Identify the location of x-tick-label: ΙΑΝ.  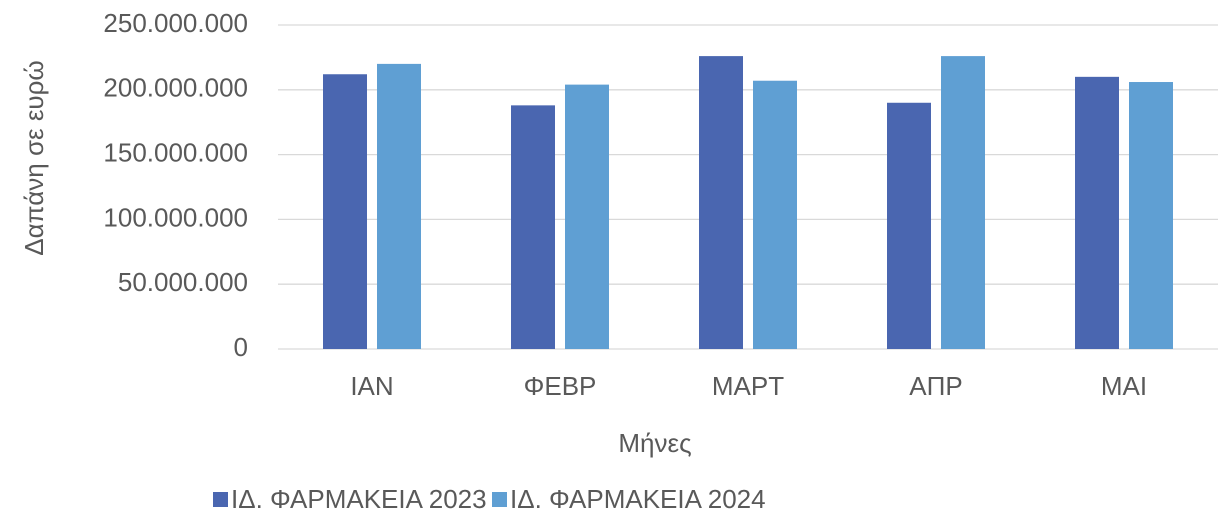
(371, 386).